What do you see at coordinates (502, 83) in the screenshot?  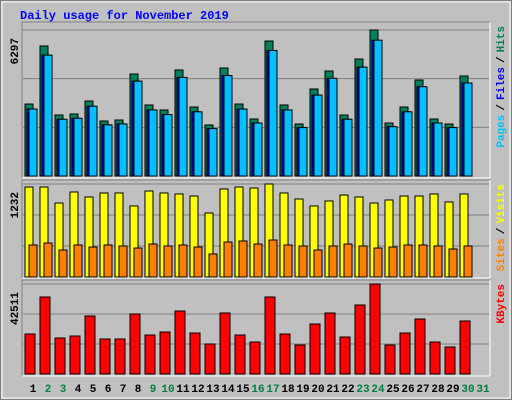 I see `legend-entry: Files` at bounding box center [502, 83].